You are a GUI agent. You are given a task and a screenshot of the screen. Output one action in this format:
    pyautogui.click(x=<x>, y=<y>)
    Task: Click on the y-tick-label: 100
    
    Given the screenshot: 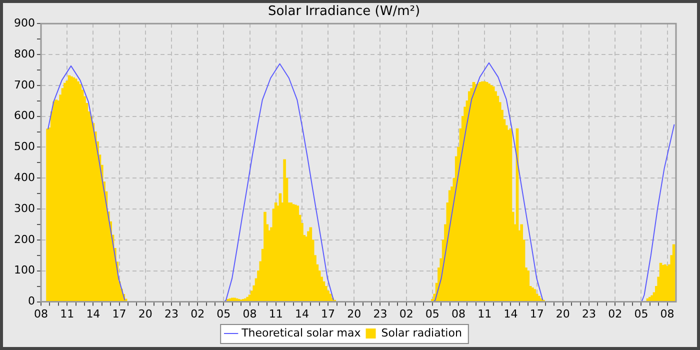 What is the action you would take?
    pyautogui.click(x=24, y=270)
    